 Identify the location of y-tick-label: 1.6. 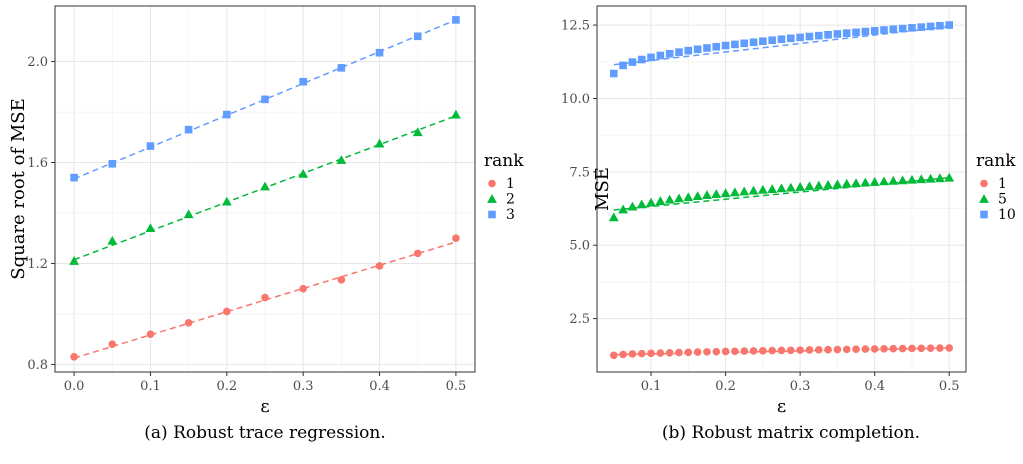
(37, 163).